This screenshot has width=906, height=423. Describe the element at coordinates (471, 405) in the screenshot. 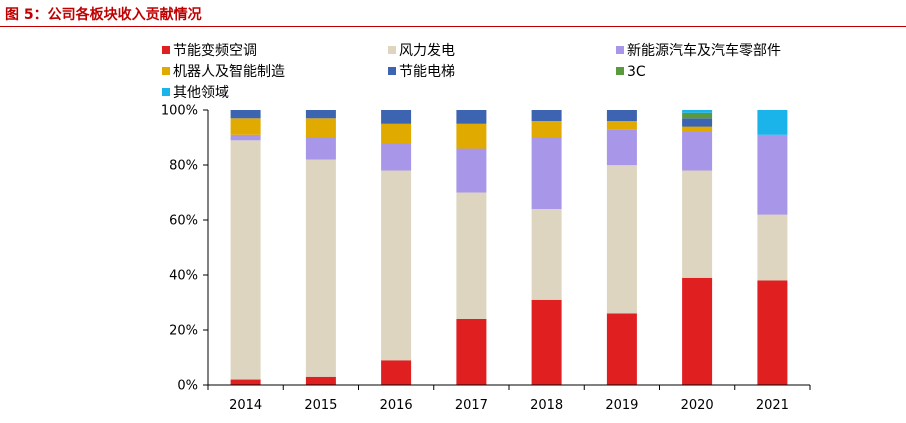

I see `x-tick-label: 2017` at that location.